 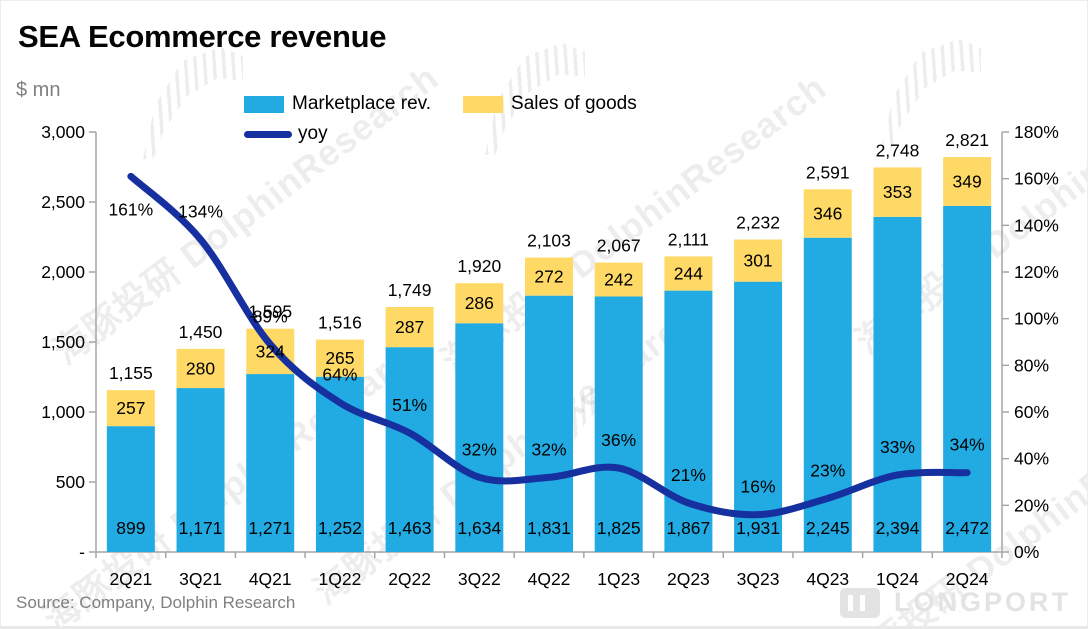 What do you see at coordinates (264, 104) in the screenshot?
I see `marketplace-legend-swatch` at bounding box center [264, 104].